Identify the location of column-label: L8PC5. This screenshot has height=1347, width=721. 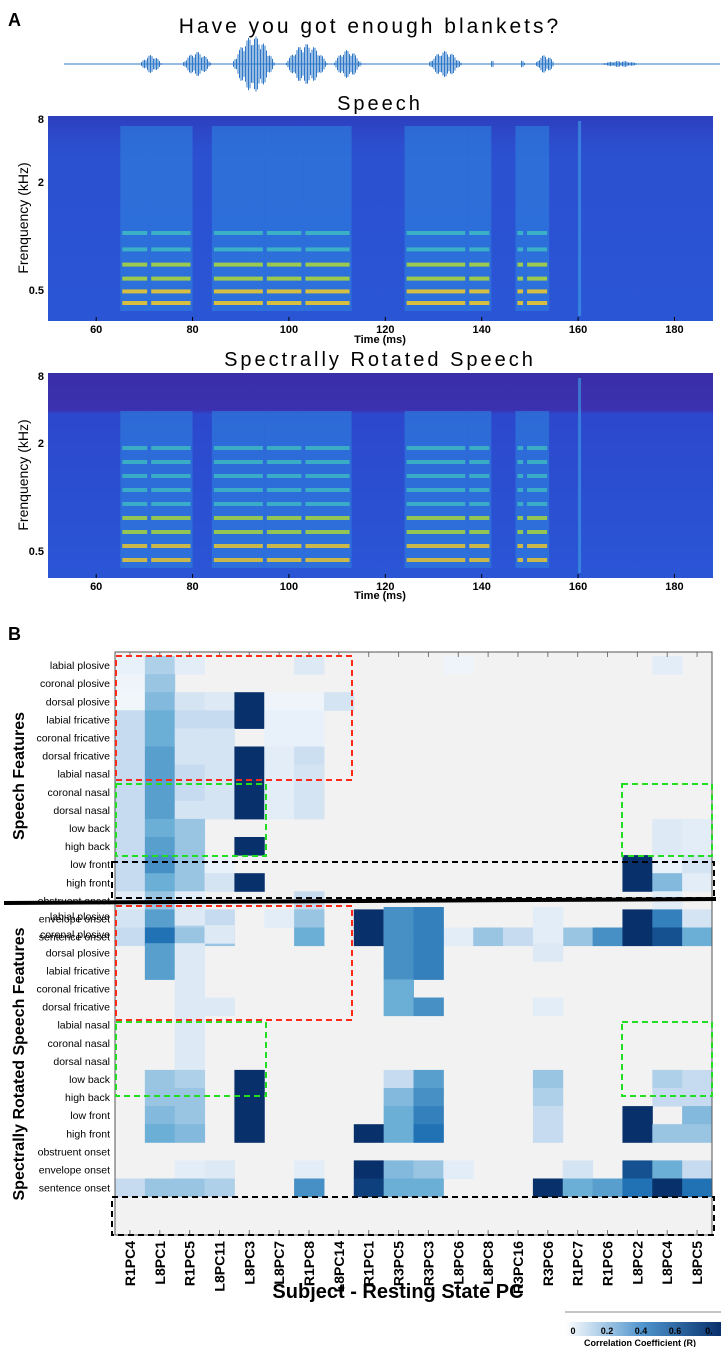
(697, 1263).